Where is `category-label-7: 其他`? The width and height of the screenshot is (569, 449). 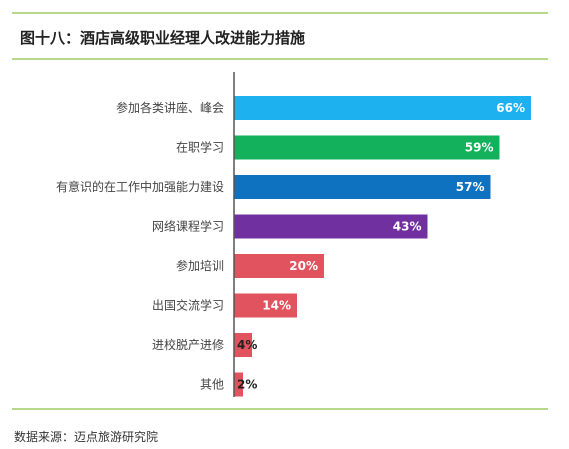 category-label-7: 其他 is located at coordinates (212, 385).